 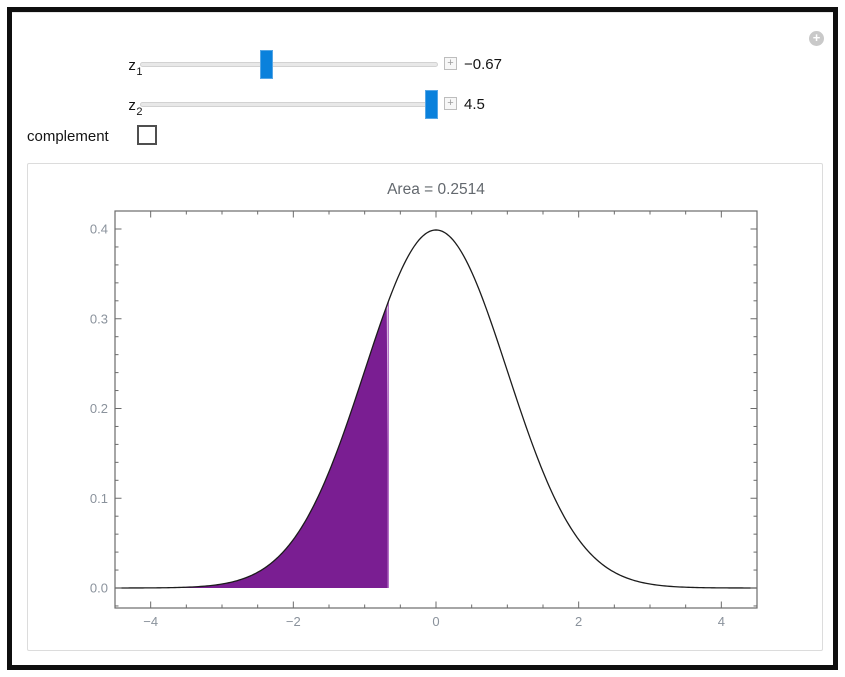 I want to click on z2-label-subscript: 2, so click(x=139, y=112).